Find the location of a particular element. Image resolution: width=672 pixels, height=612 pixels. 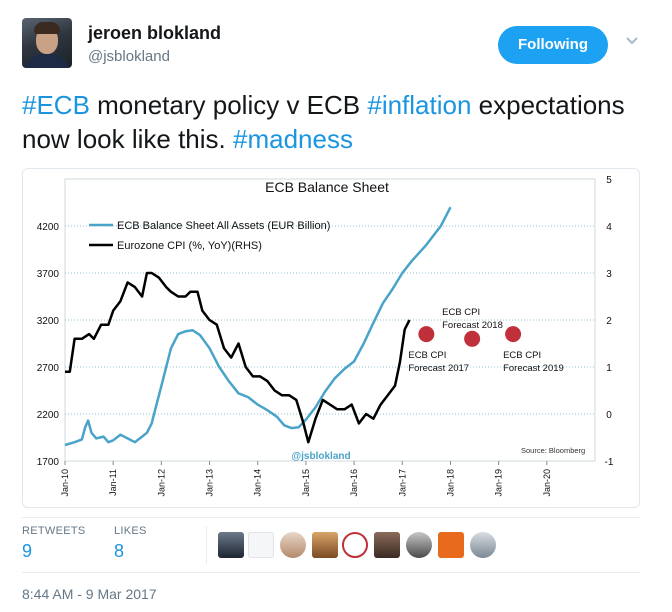

x-tick-label: Jan-11 is located at coordinates (113, 482).